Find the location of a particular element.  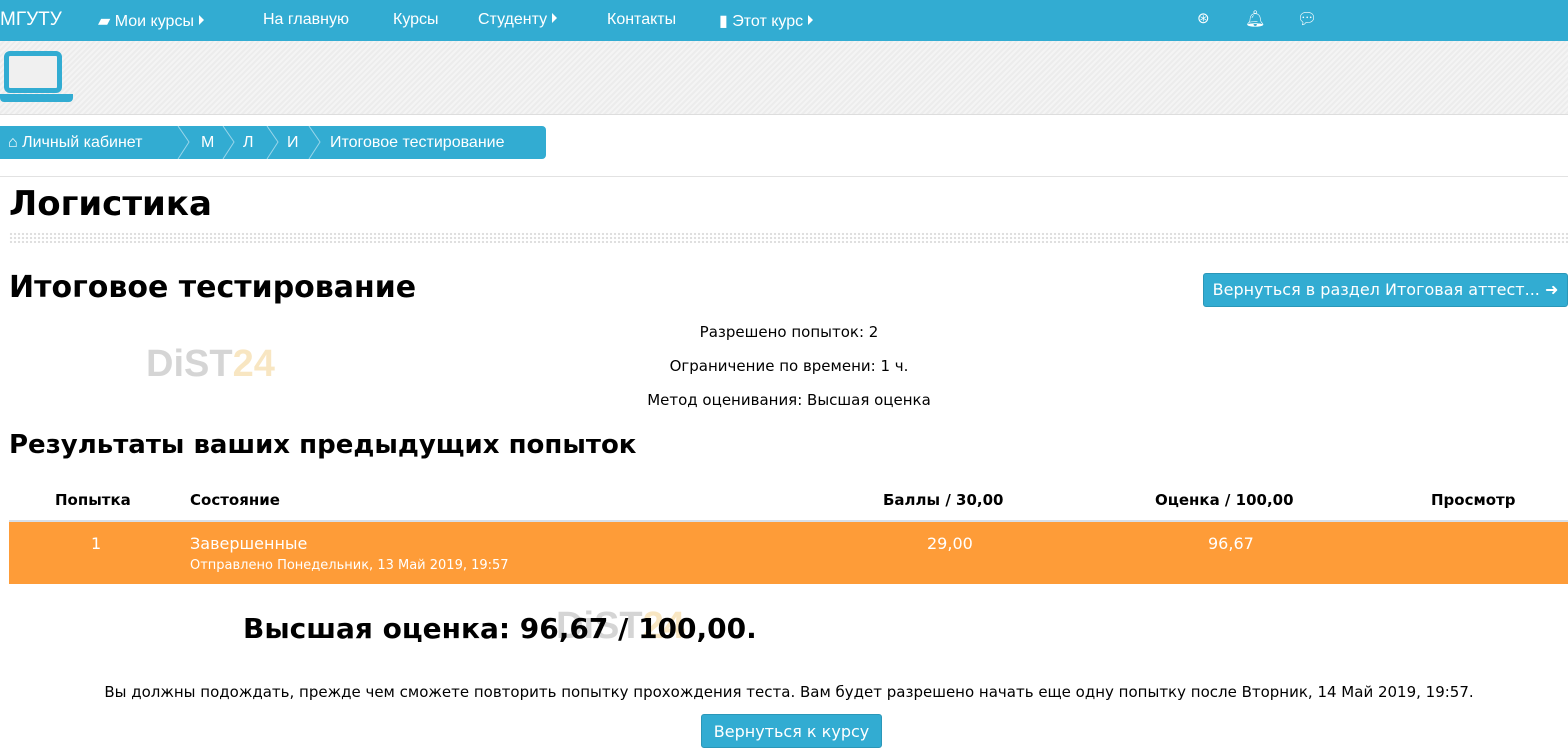

col-points: Баллы / 30,00 is located at coordinates (943, 500).